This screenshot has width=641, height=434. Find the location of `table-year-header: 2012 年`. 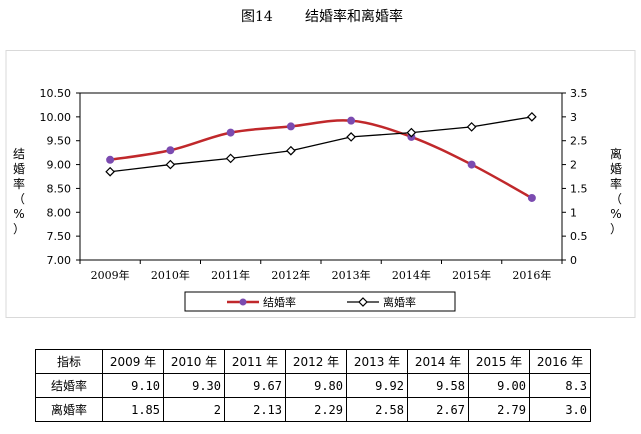

table-year-header: 2012 年 is located at coordinates (316, 361).